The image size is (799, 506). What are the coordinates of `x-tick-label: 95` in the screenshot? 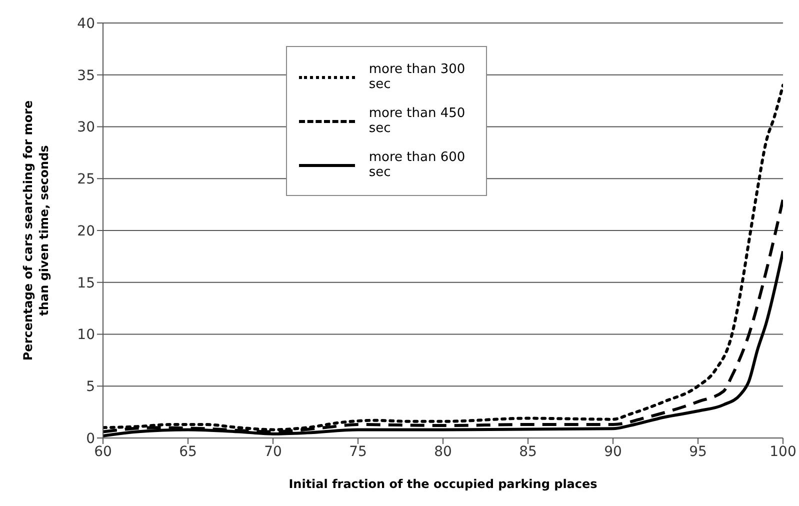 It's located at (698, 452).